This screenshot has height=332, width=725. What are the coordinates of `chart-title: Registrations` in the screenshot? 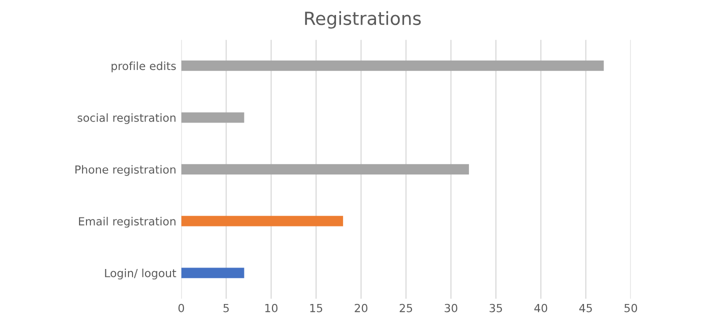 It's located at (363, 20).